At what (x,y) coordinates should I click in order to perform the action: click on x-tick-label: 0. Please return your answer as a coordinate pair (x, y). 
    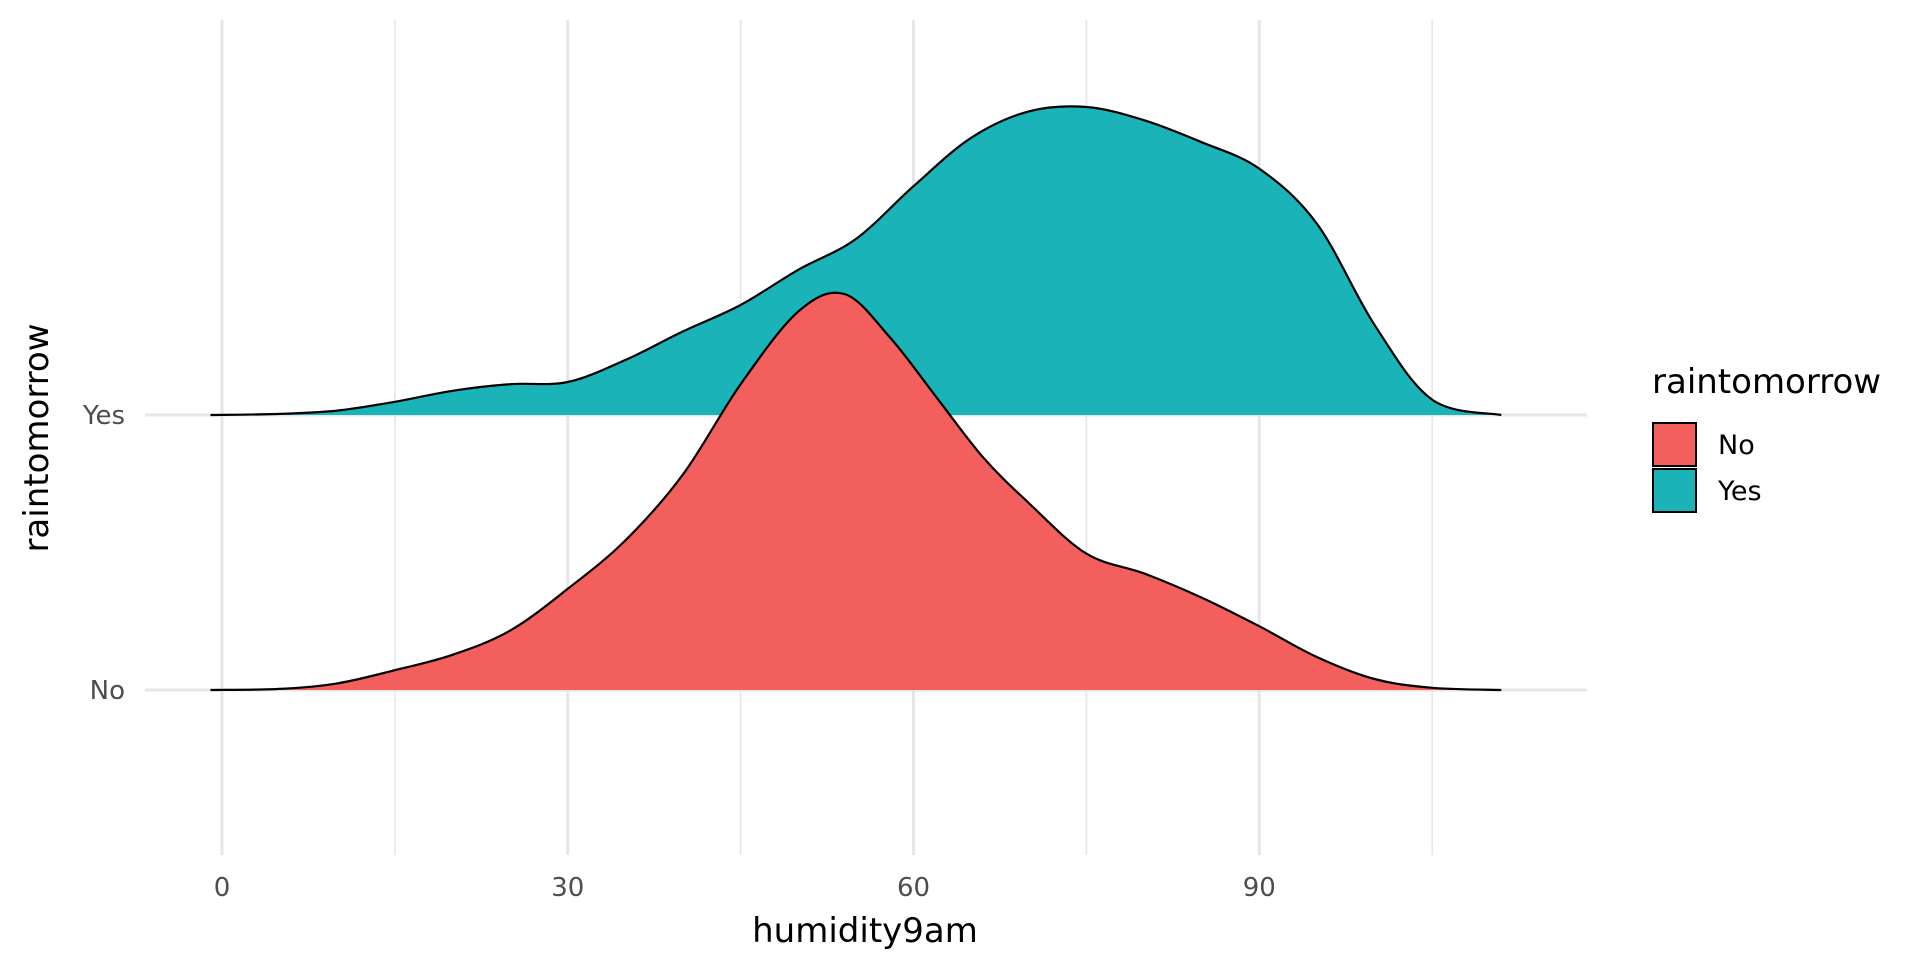
    Looking at the image, I should click on (222, 888).